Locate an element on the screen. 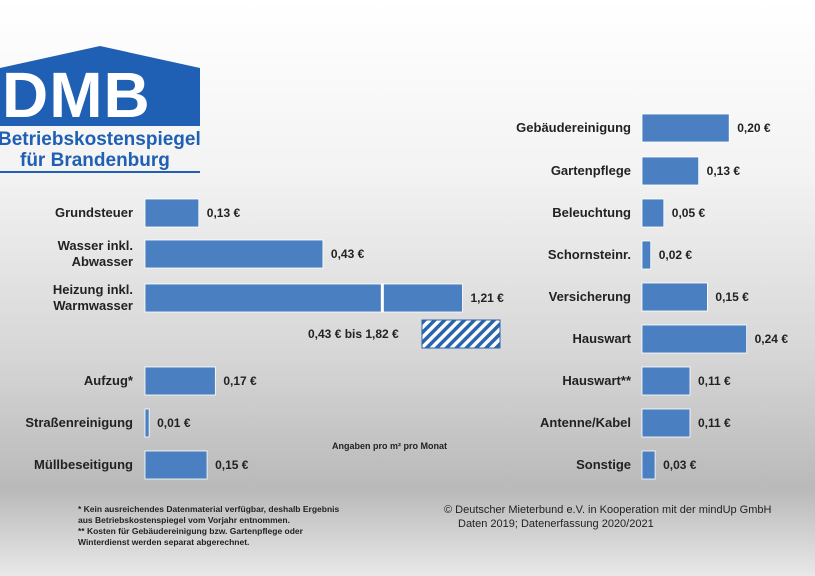  value-label: 0,03 € is located at coordinates (680, 465).